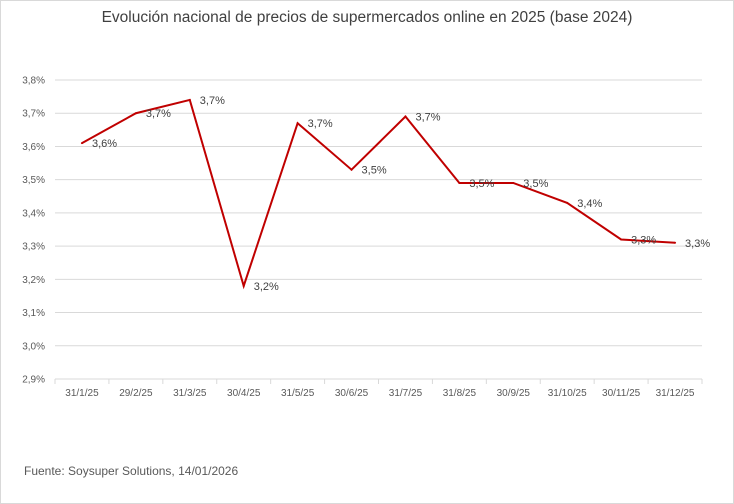 The image size is (734, 504). I want to click on y-tick-label: 2,9%, so click(33, 380).